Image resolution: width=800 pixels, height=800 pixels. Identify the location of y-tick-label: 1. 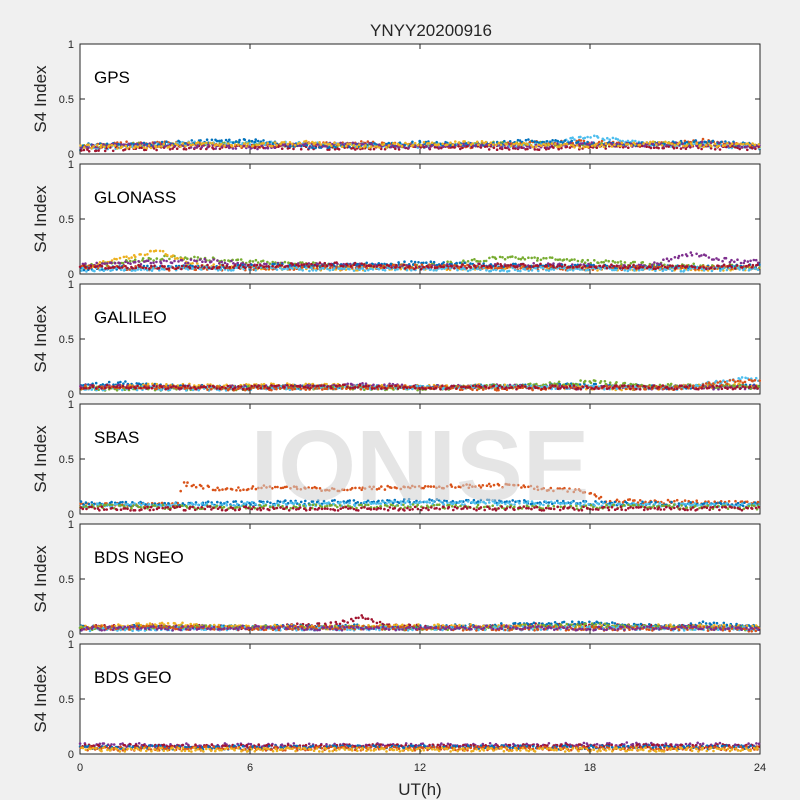
(71, 165).